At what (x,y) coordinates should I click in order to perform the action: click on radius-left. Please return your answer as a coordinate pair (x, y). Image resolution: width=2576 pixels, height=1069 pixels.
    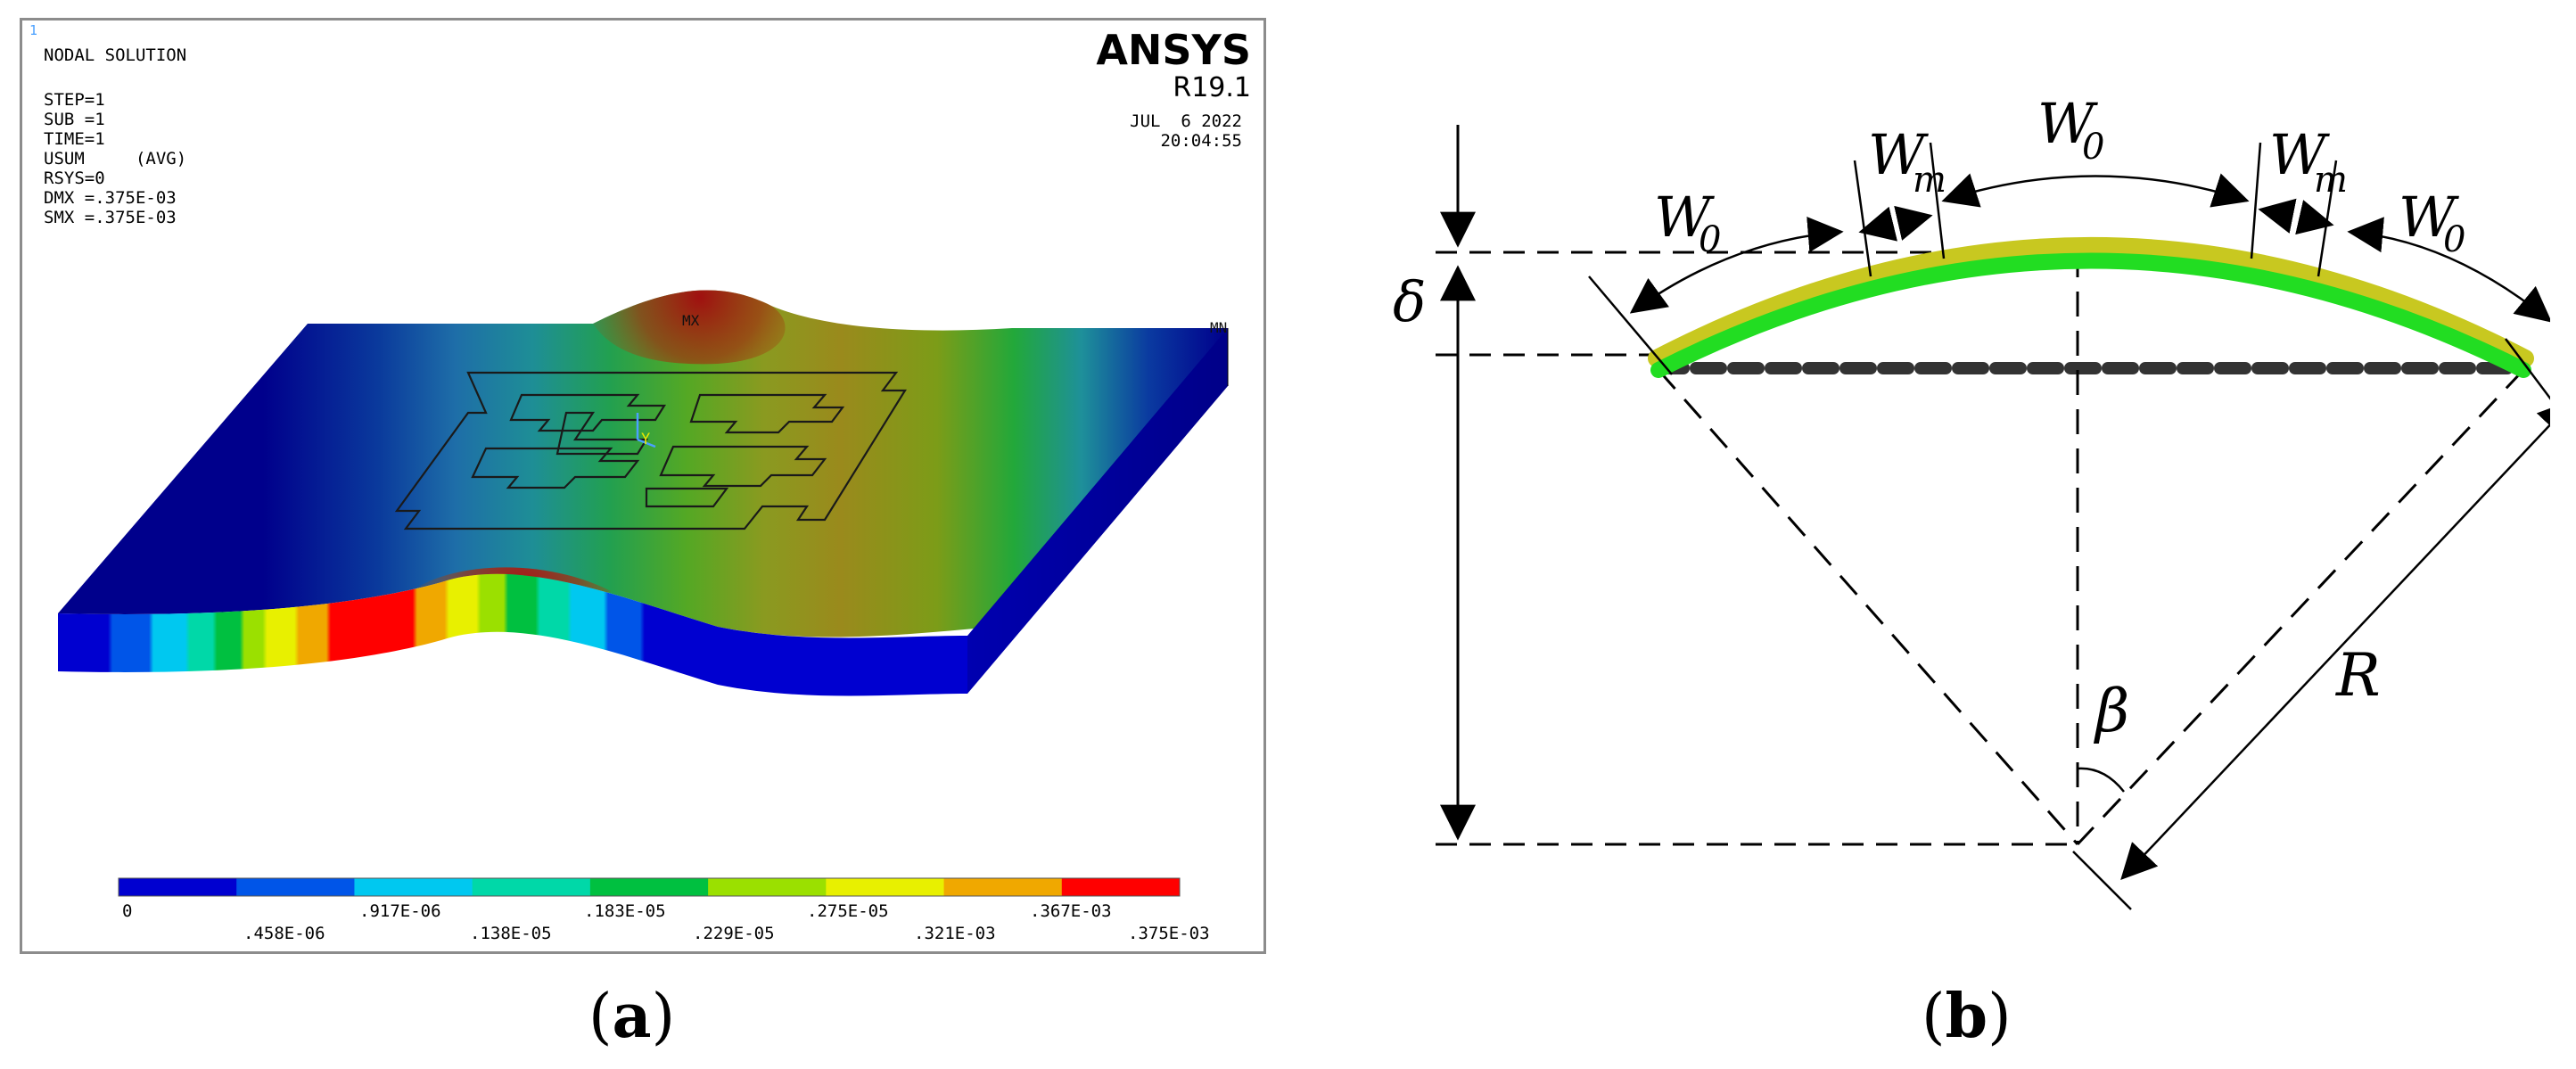
    Looking at the image, I should click on (1868, 607).